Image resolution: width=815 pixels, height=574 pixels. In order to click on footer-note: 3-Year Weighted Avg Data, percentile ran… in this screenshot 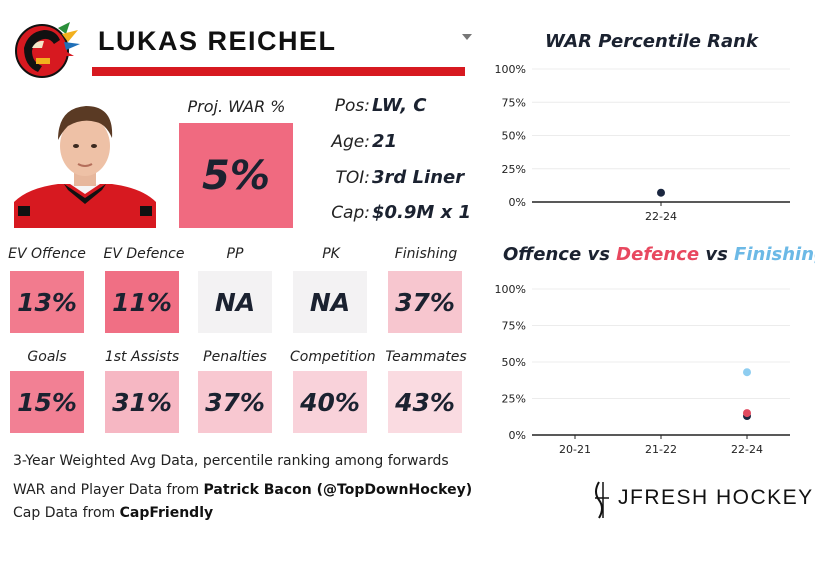, I will do `click(231, 461)`.